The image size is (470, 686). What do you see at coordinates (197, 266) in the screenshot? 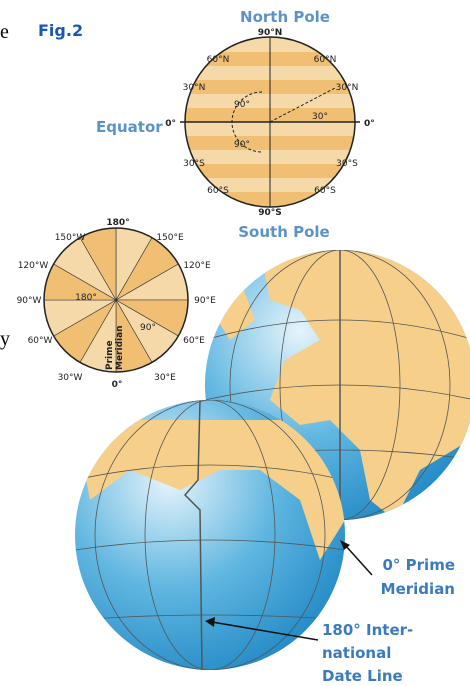
I see `lon-tick: 120°E` at bounding box center [197, 266].